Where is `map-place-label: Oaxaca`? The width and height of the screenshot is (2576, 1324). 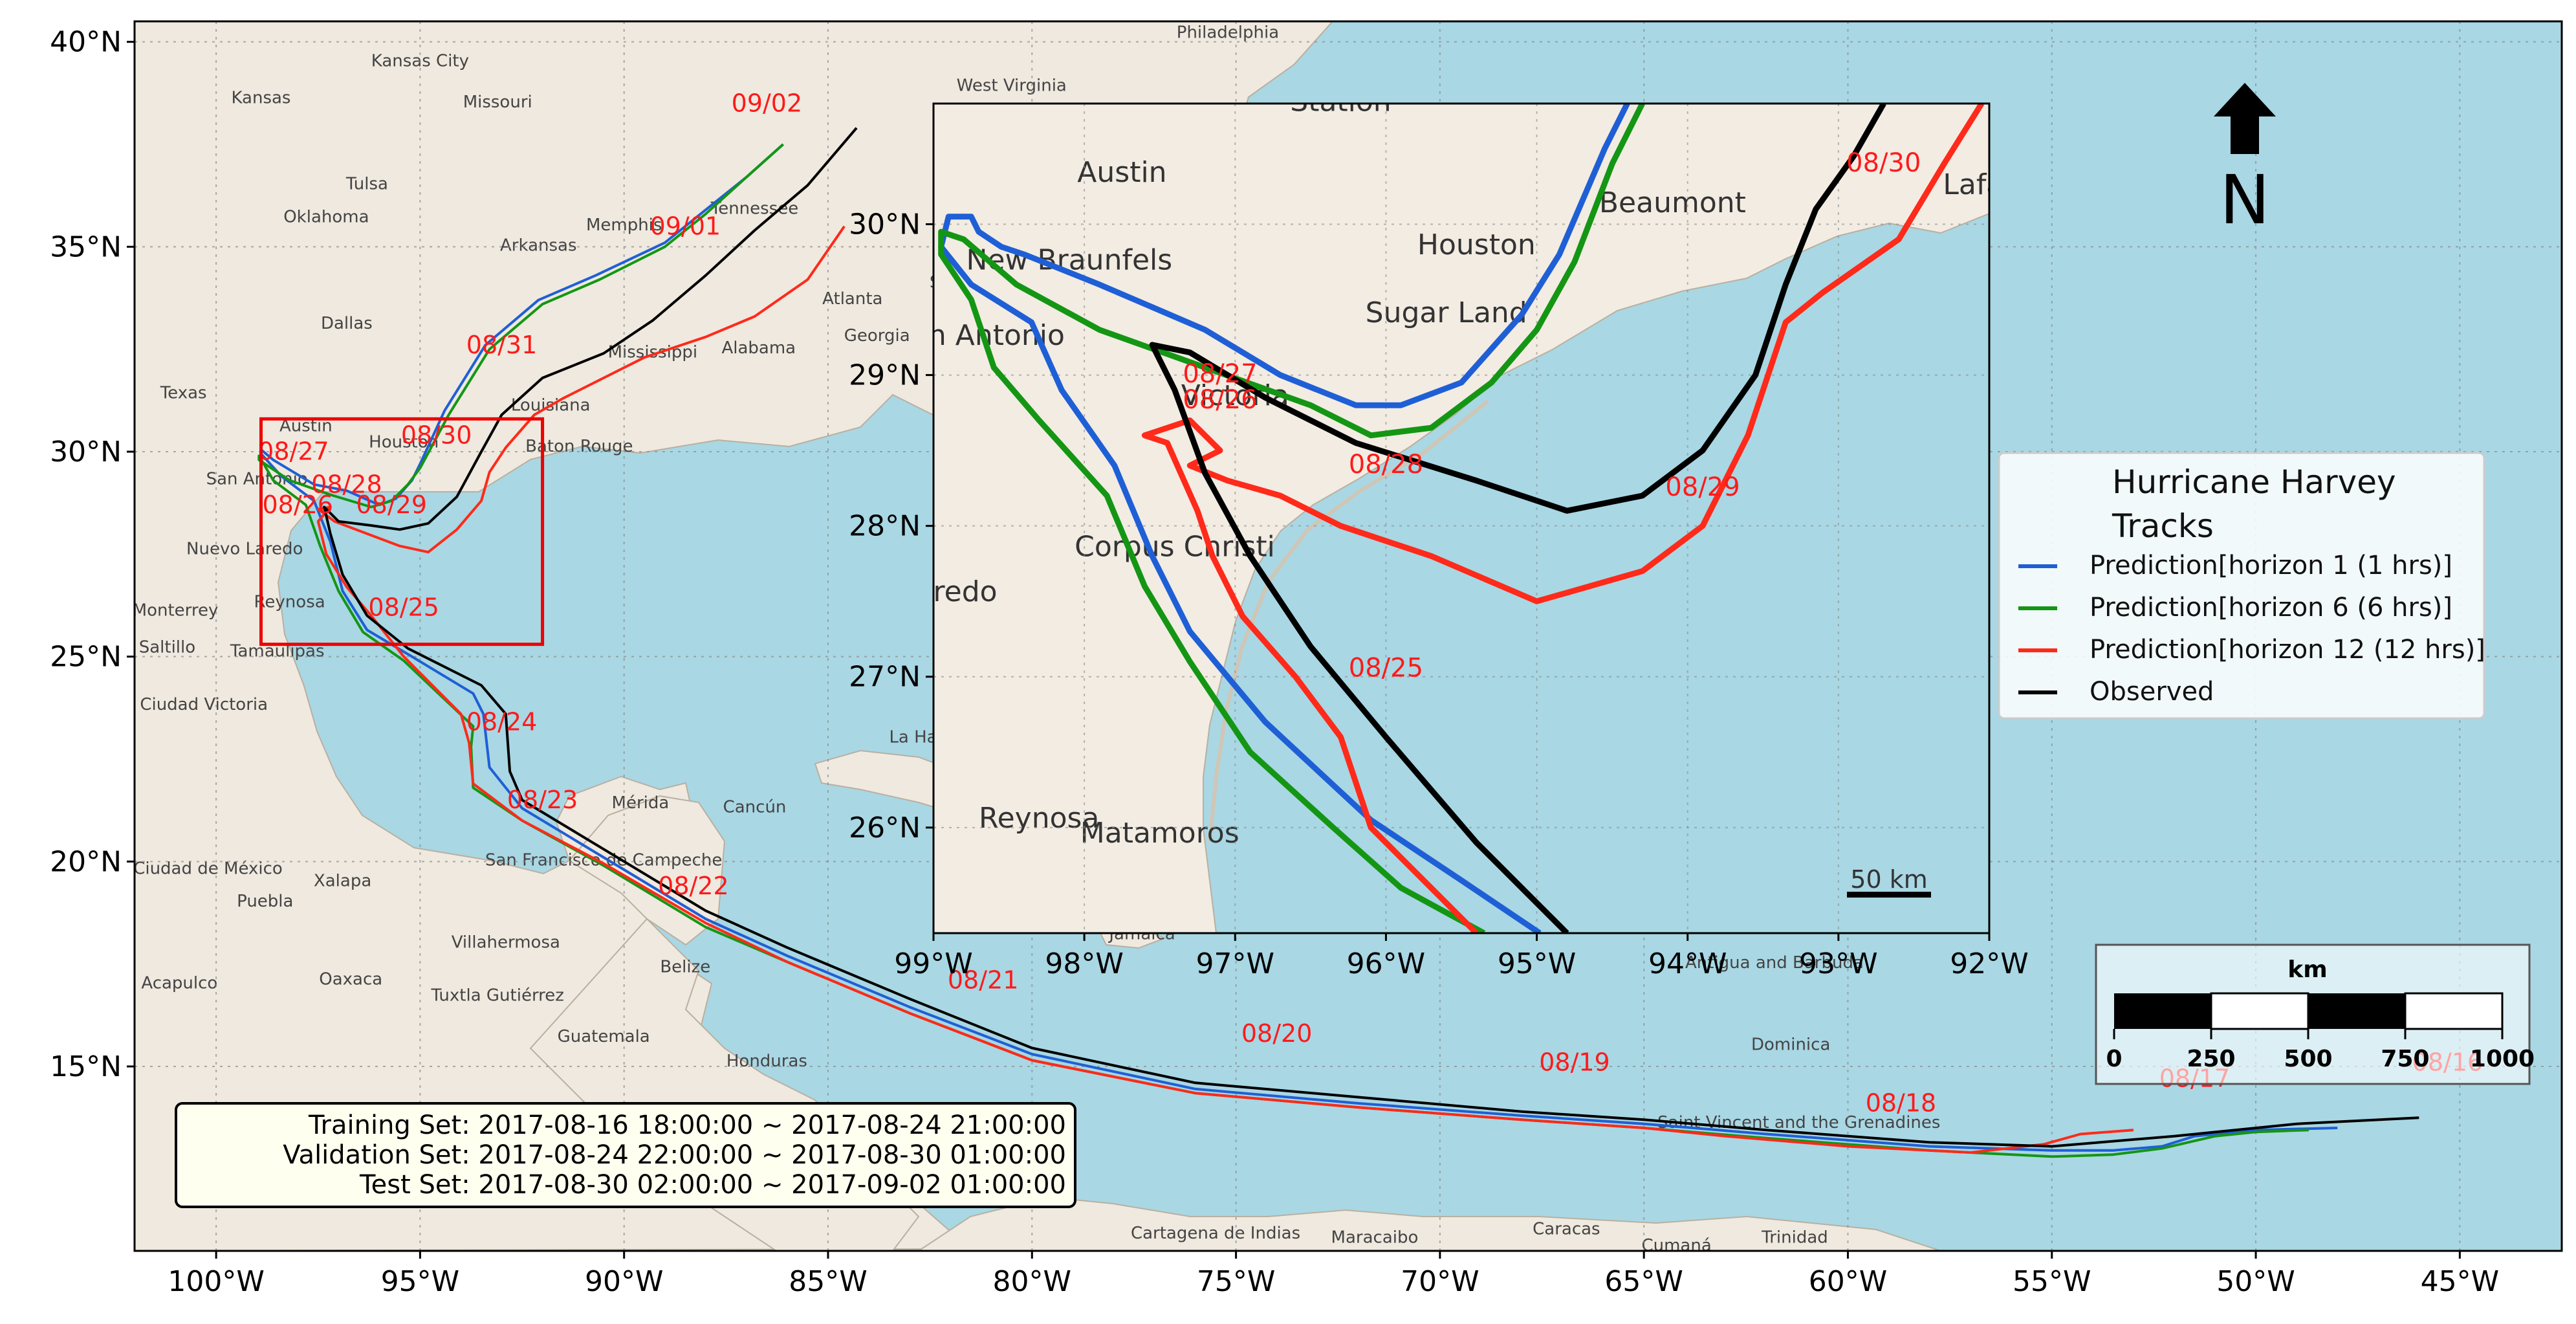 map-place-label: Oaxaca is located at coordinates (351, 979).